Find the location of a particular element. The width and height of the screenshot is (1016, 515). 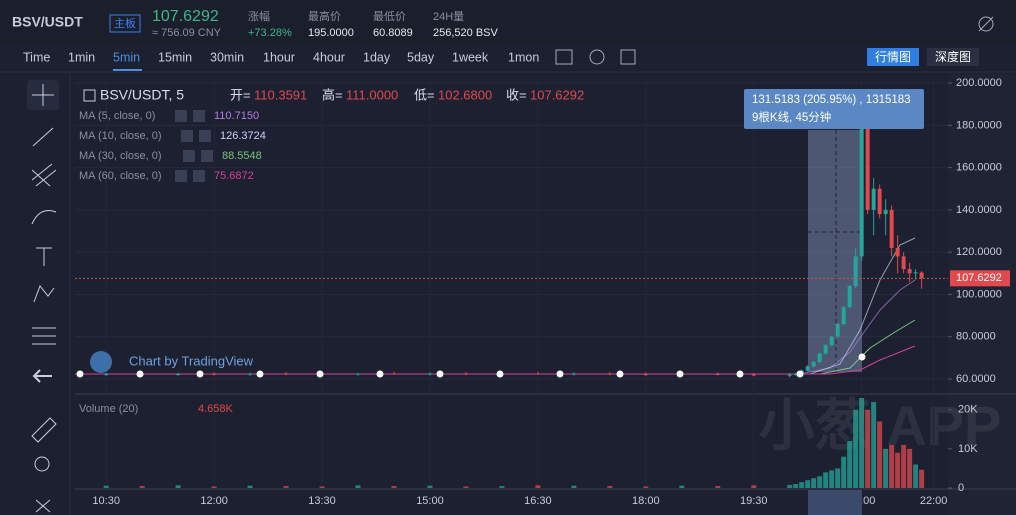

x-tick-label: 22:00 is located at coordinates (934, 501).